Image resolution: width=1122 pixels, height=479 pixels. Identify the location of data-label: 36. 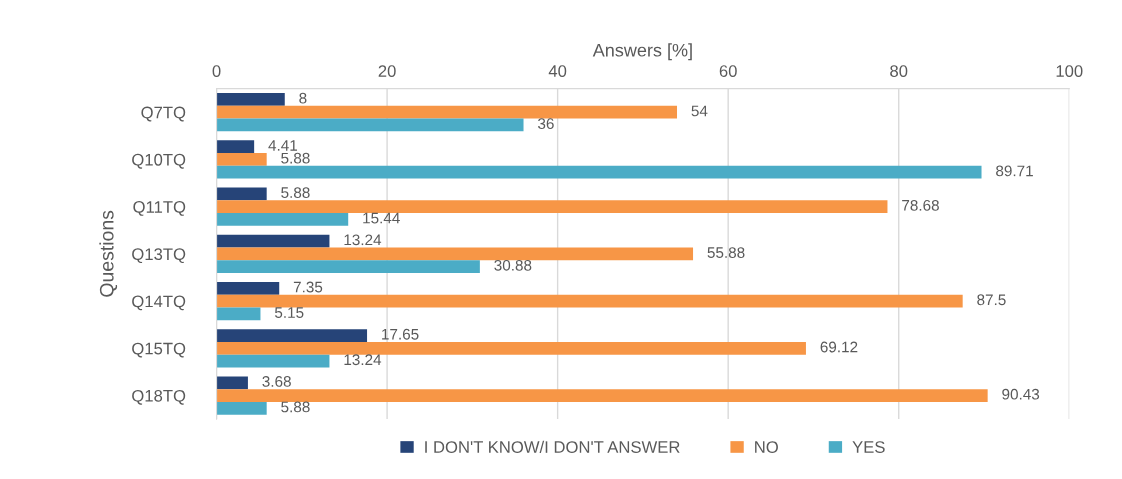
(546, 124).